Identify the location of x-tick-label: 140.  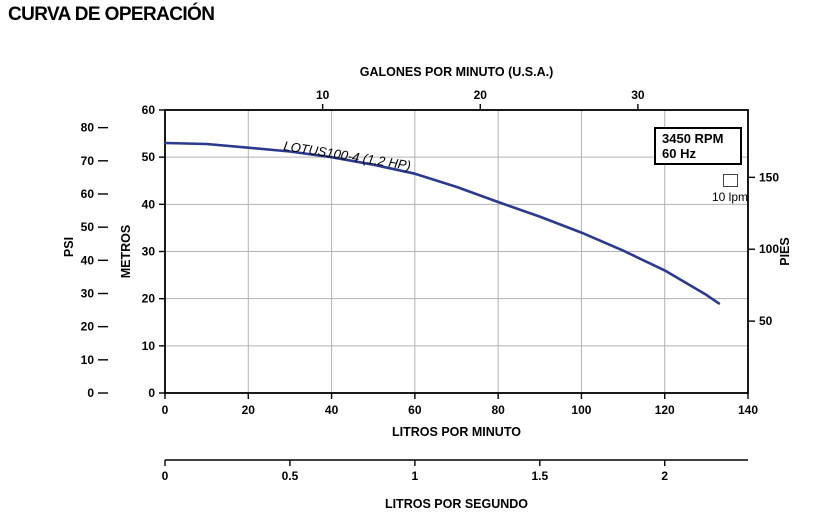
(748, 410).